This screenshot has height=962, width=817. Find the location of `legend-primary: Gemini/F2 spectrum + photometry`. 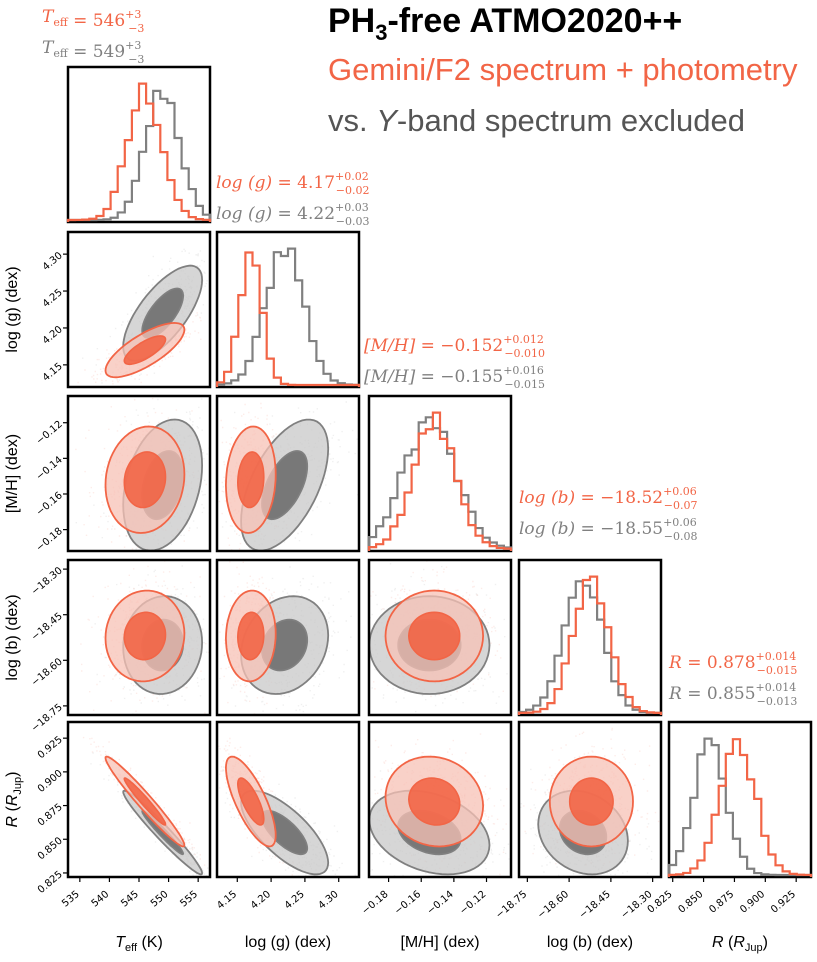

legend-primary: Gemini/F2 spectrum + photometry is located at coordinates (563, 69).